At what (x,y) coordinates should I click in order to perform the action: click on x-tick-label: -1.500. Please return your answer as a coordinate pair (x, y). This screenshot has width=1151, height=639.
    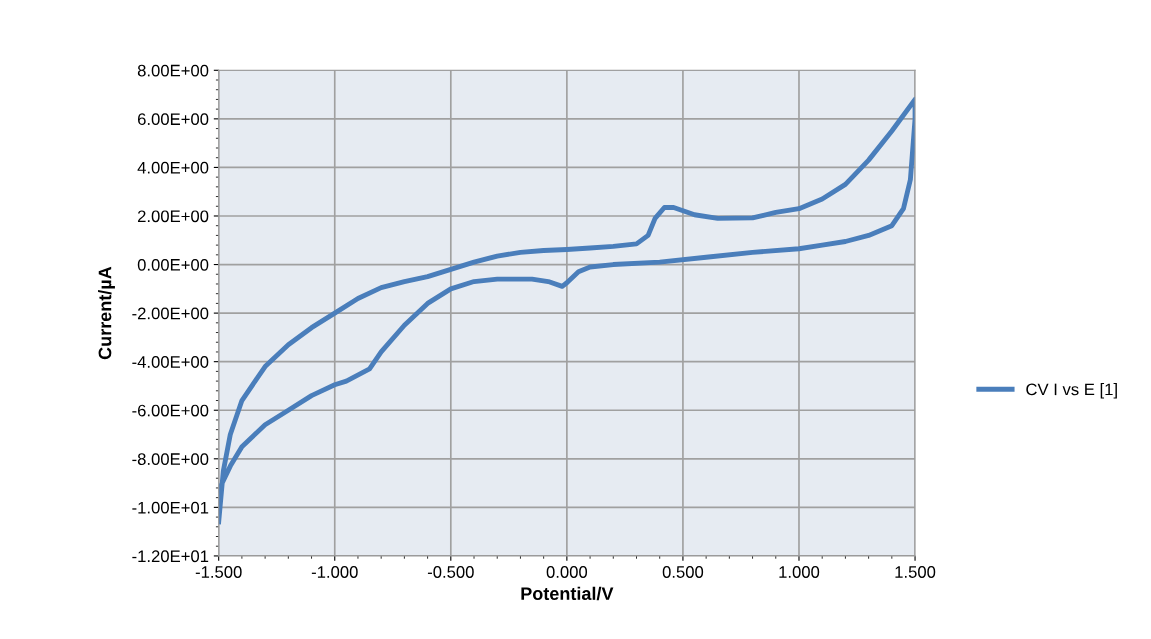
    Looking at the image, I should click on (218, 572).